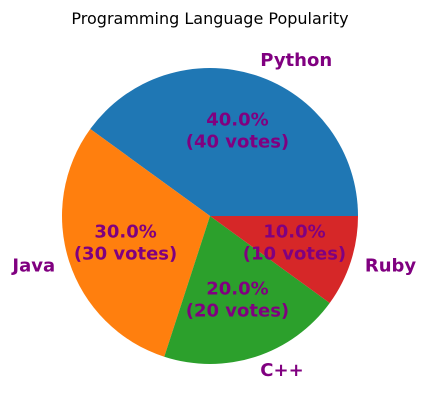  I want to click on slice-votes-ruby: (10 votes), so click(294, 253).